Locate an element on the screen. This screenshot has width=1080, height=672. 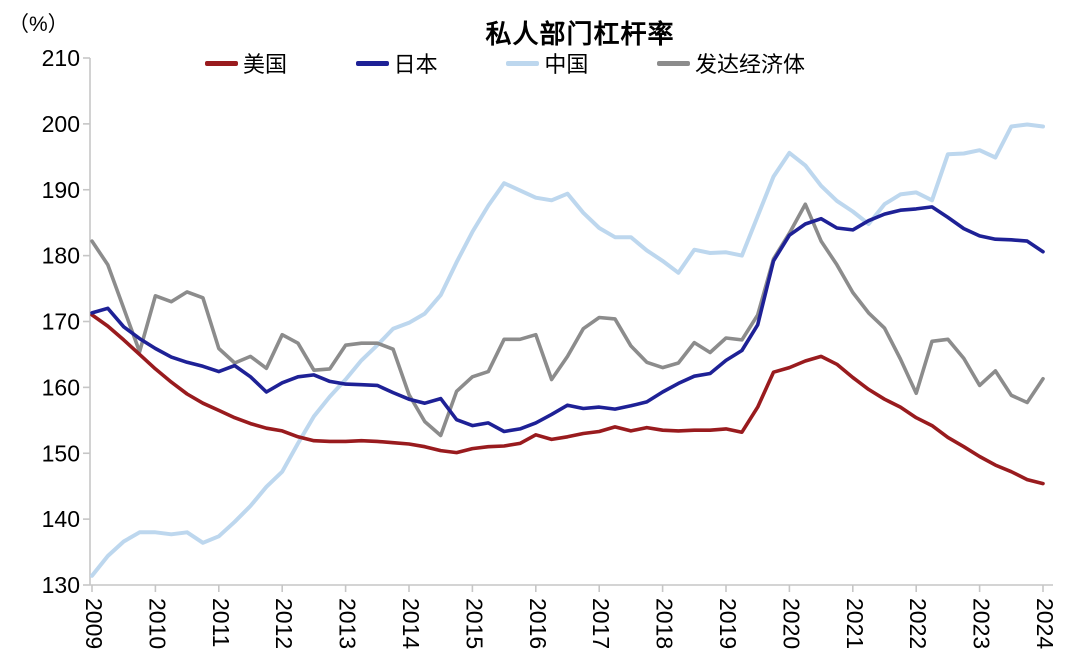
y-tick-label: 130 is located at coordinates (61, 585).